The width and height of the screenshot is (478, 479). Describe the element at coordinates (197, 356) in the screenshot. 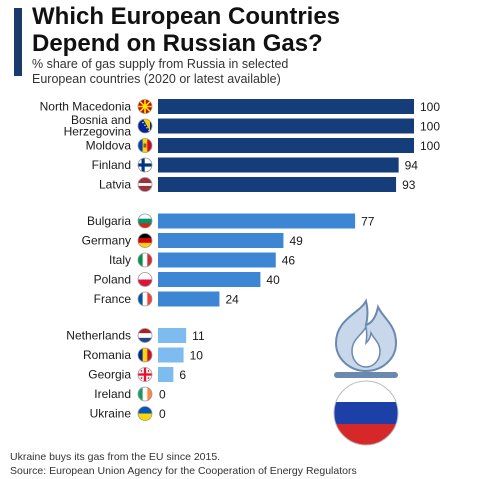

I see `value-label-romania: 10` at that location.